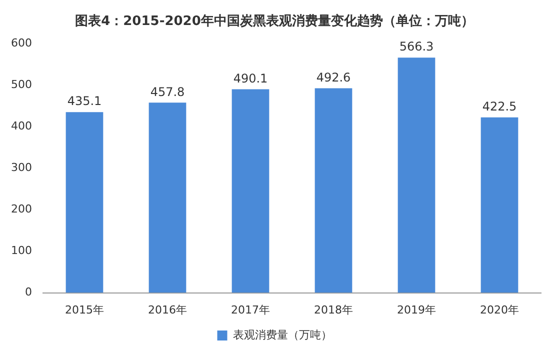 Image resolution: width=559 pixels, height=359 pixels. I want to click on y-tick-label: 200, so click(21, 209).